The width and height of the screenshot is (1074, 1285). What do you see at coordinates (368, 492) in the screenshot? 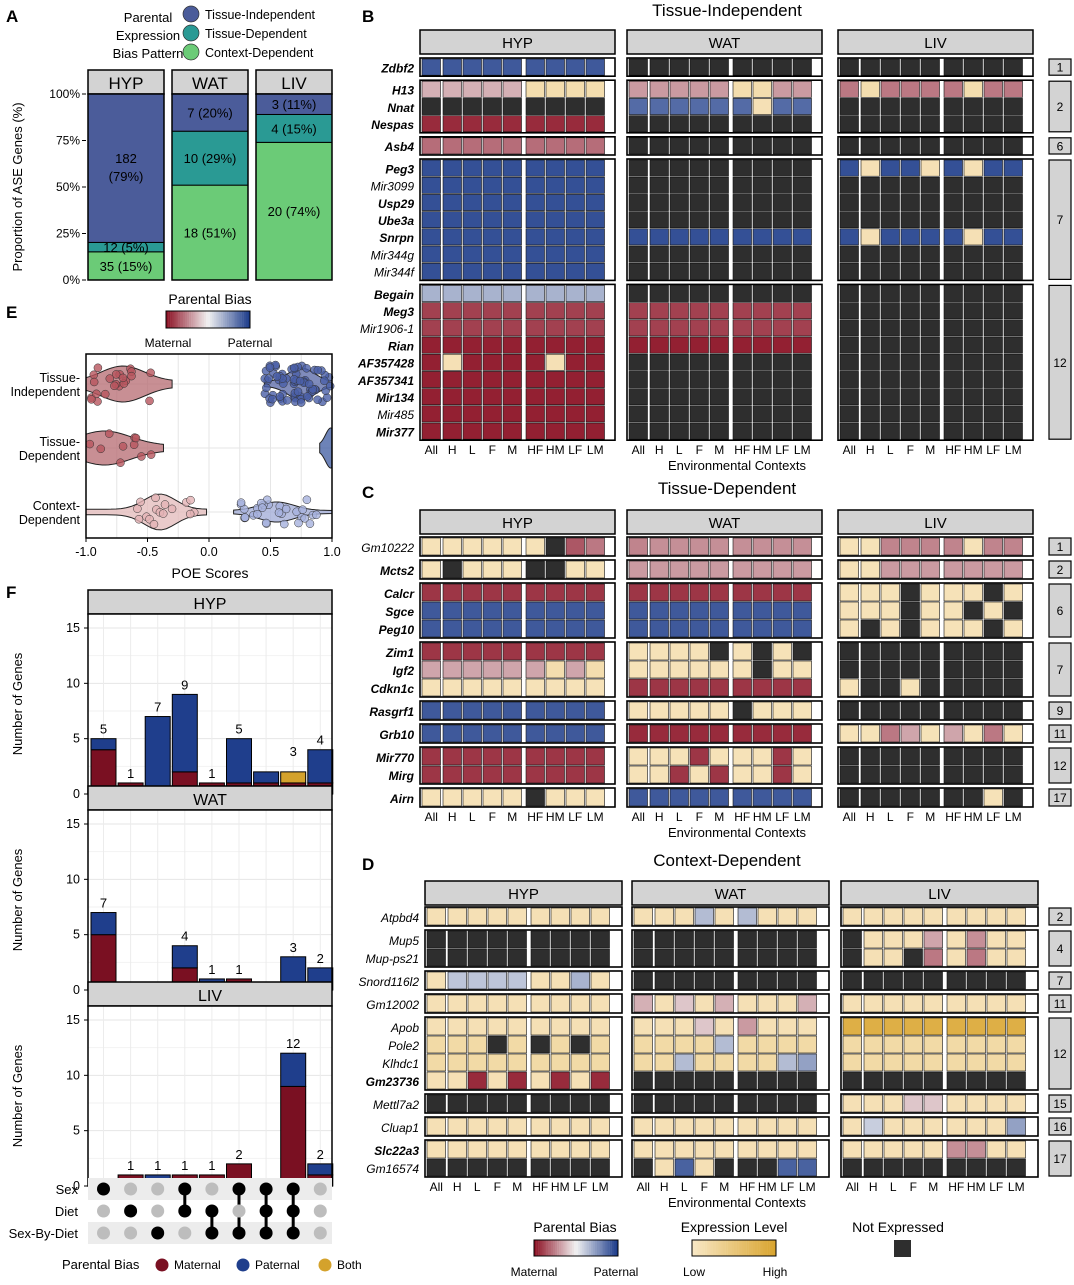
I see `panel-label-C: C` at bounding box center [368, 492].